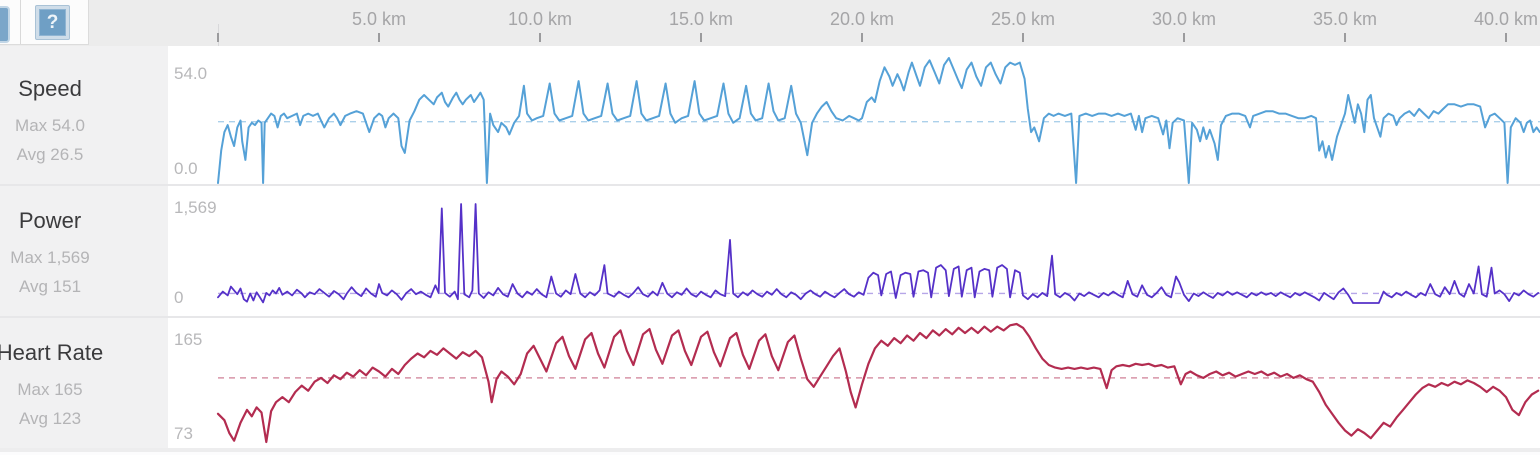 This screenshot has width=1540, height=455. Describe the element at coordinates (191, 73) in the screenshot. I see `speed-ymax-label: 54.0` at that location.